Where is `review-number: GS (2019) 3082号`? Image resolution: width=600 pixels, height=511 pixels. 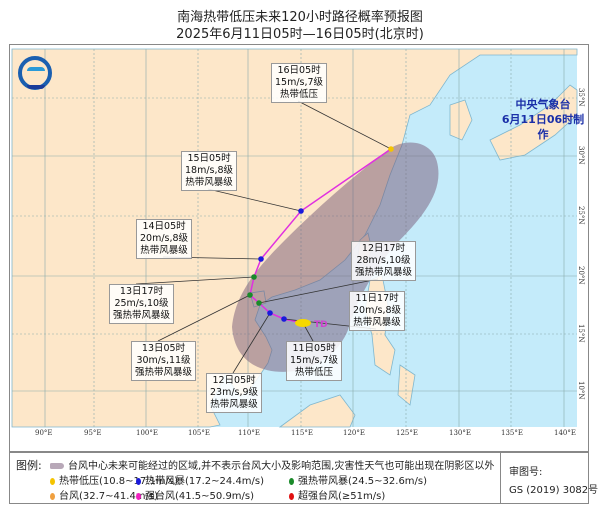
review-number: GS (2019) 3082号 is located at coordinates (554, 490).